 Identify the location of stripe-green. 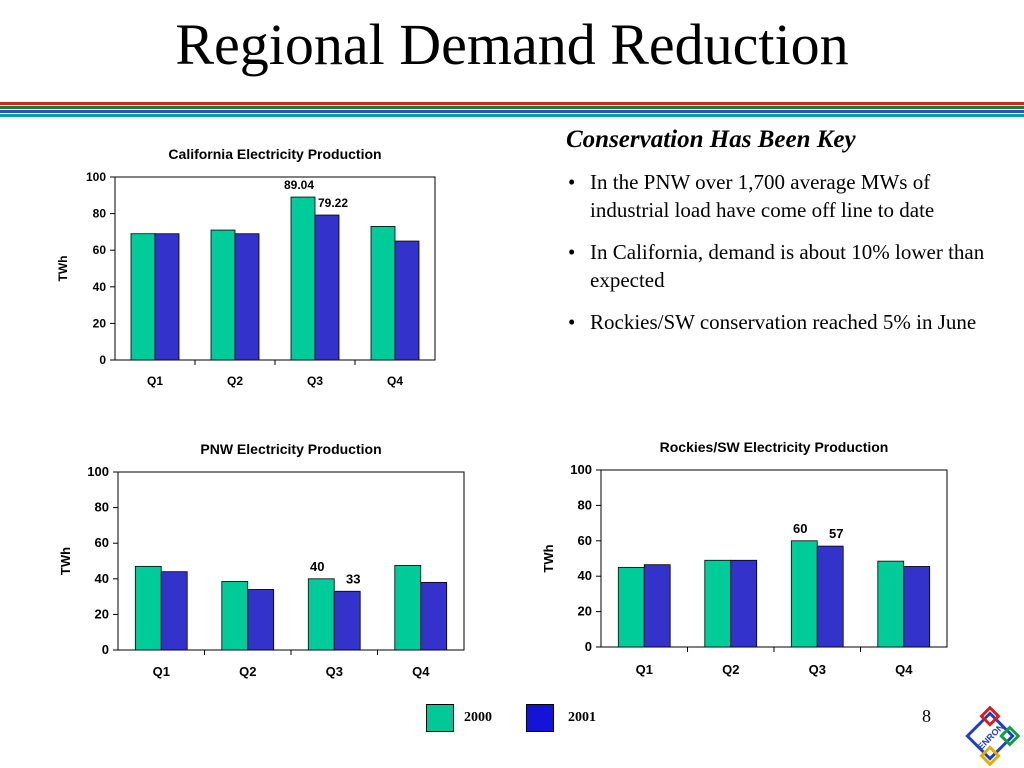
(512, 107).